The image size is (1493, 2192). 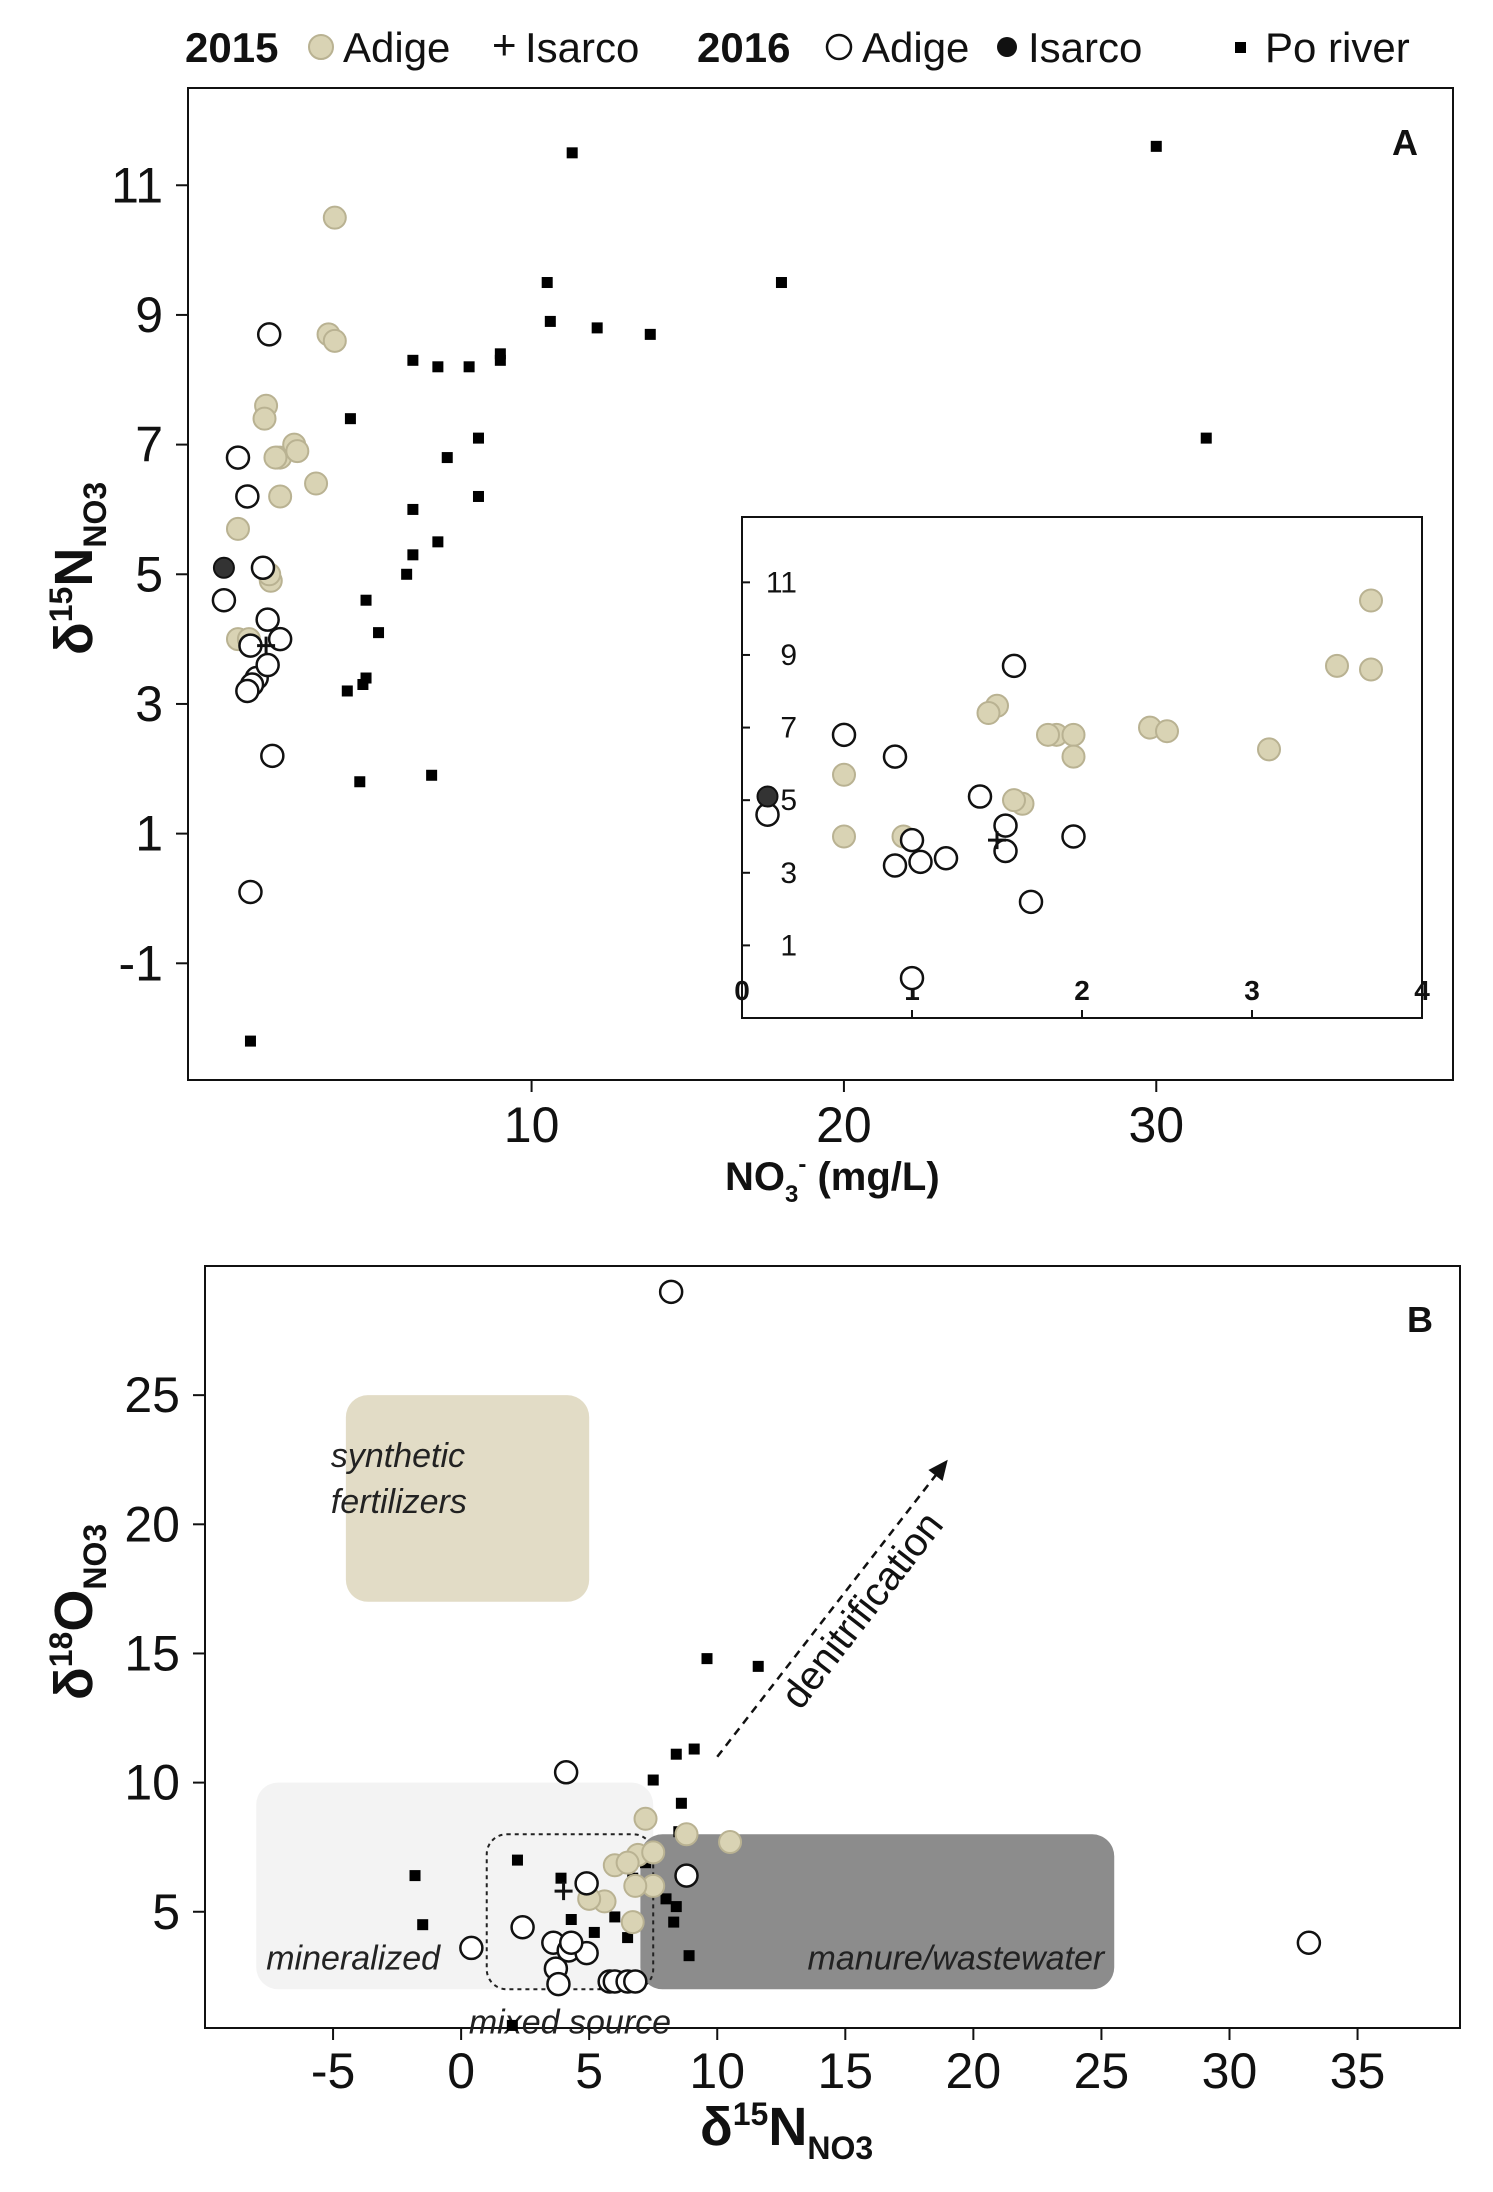 I want to click on y-tick-label: 9, so click(x=149, y=315).